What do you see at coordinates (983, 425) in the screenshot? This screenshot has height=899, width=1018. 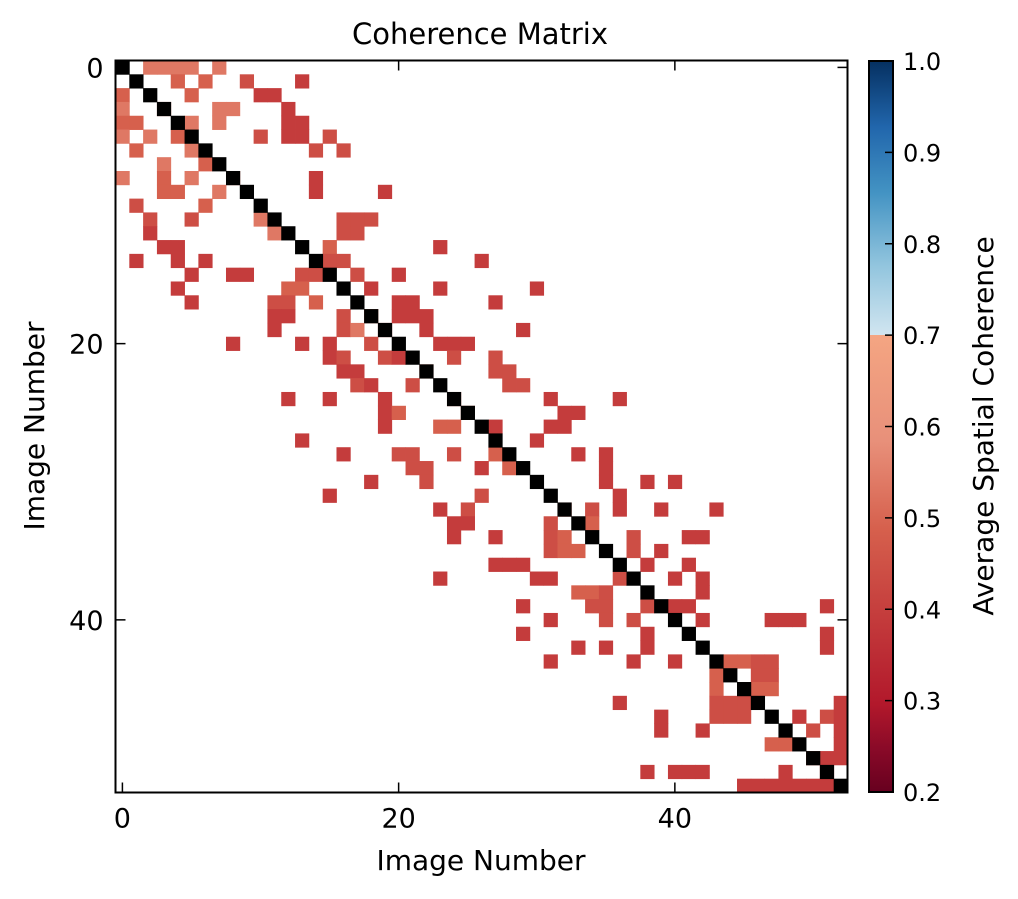 I see `colorbar-label: Average Spatial Coherence` at bounding box center [983, 425].